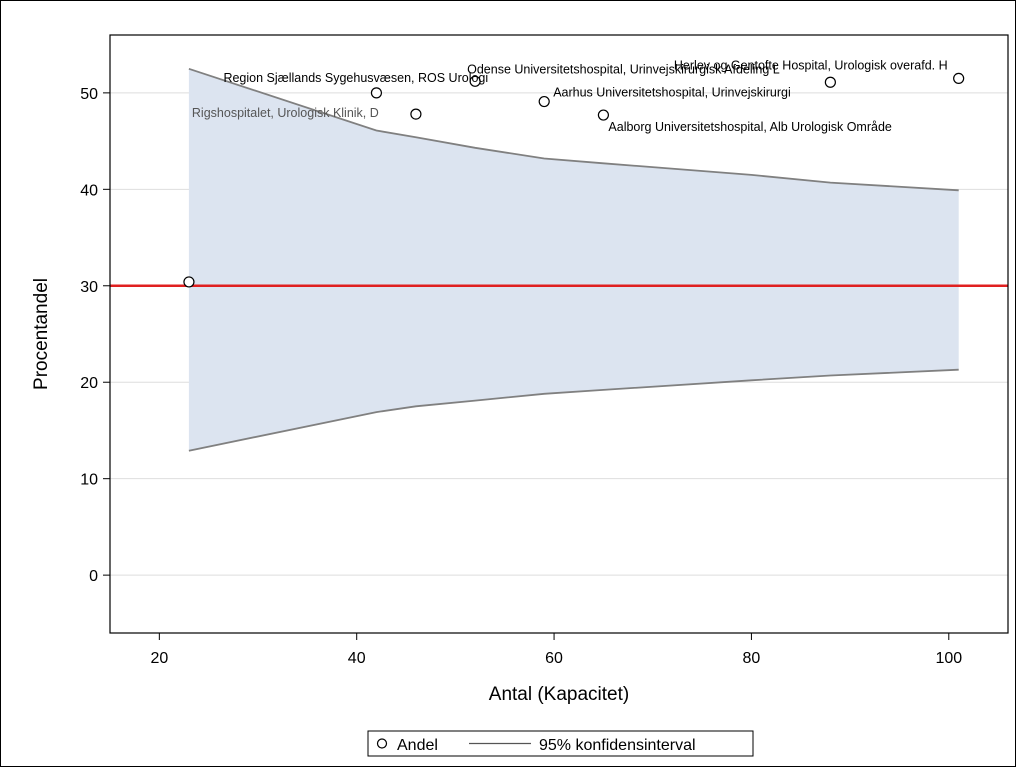  I want to click on y-tick-label: 10, so click(89, 480).